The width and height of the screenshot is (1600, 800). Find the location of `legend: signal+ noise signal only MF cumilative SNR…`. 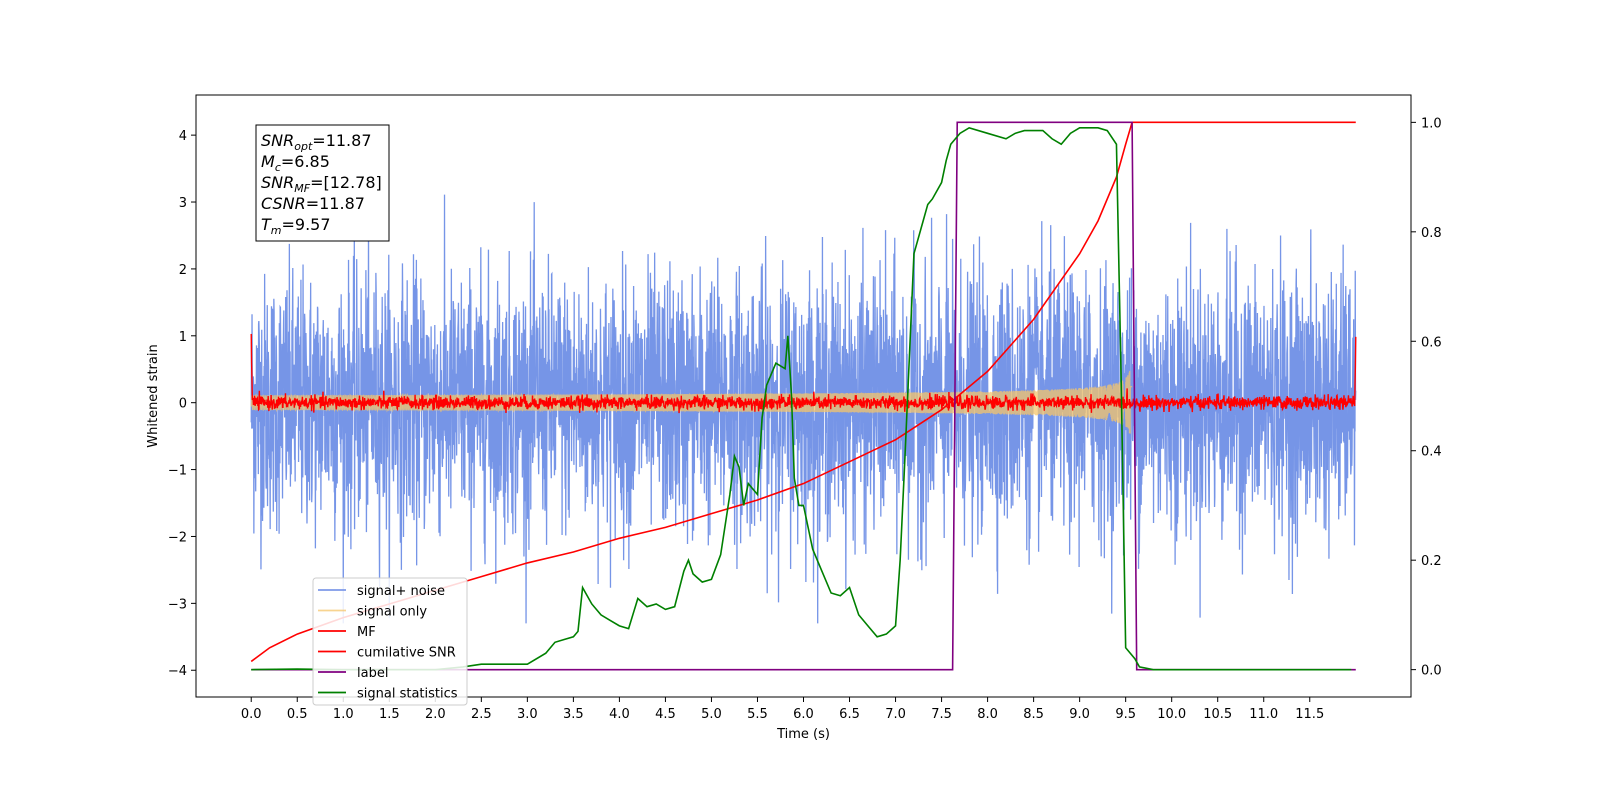

legend: signal+ noise signal only MF cumilative SNR… is located at coordinates (390, 641).